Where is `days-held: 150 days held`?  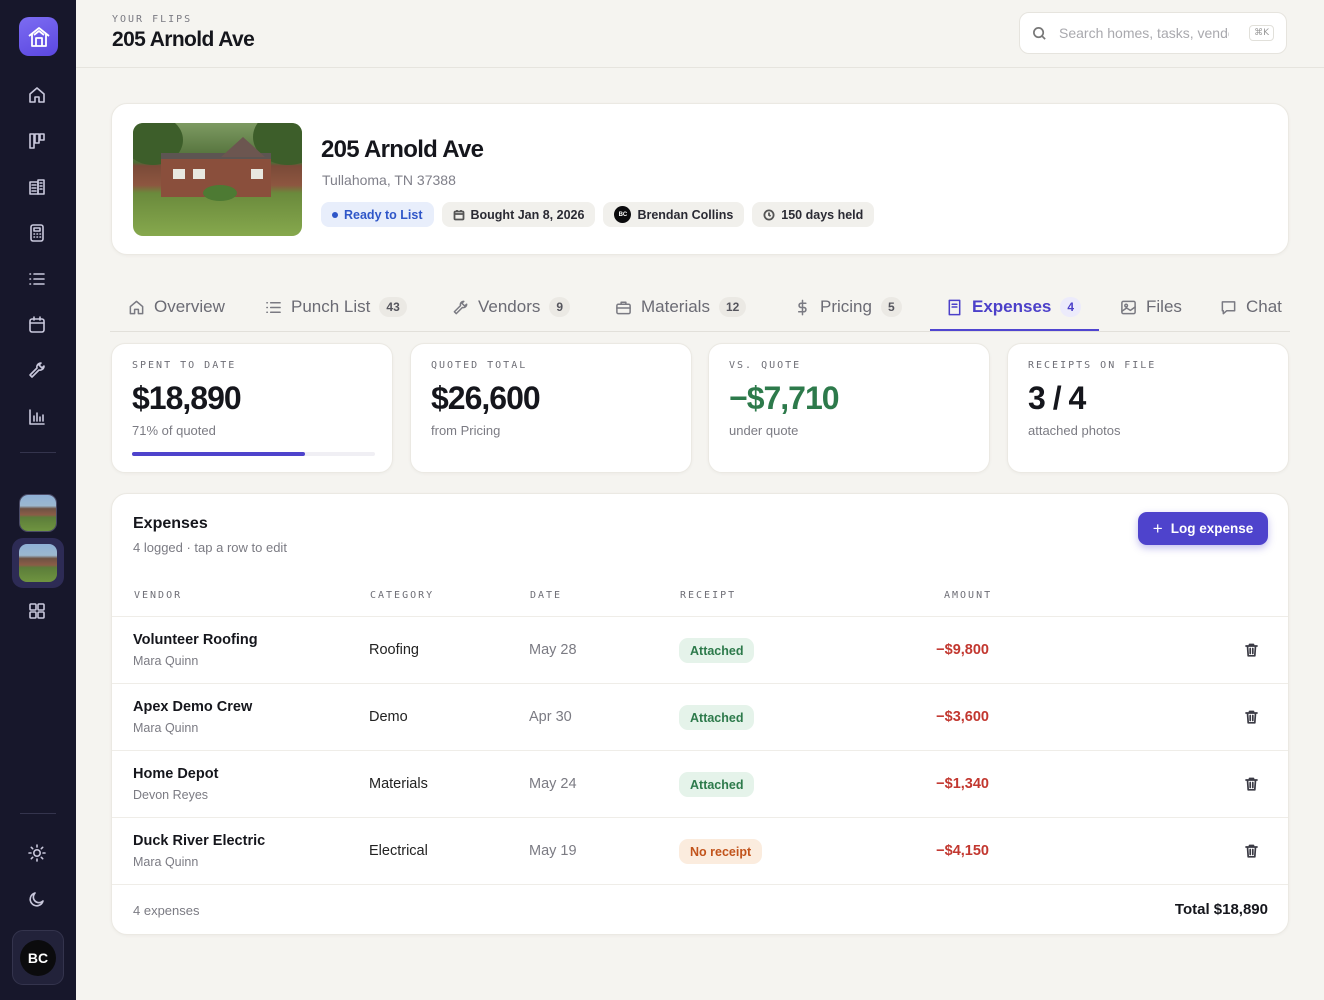 days-held: 150 days held is located at coordinates (822, 214).